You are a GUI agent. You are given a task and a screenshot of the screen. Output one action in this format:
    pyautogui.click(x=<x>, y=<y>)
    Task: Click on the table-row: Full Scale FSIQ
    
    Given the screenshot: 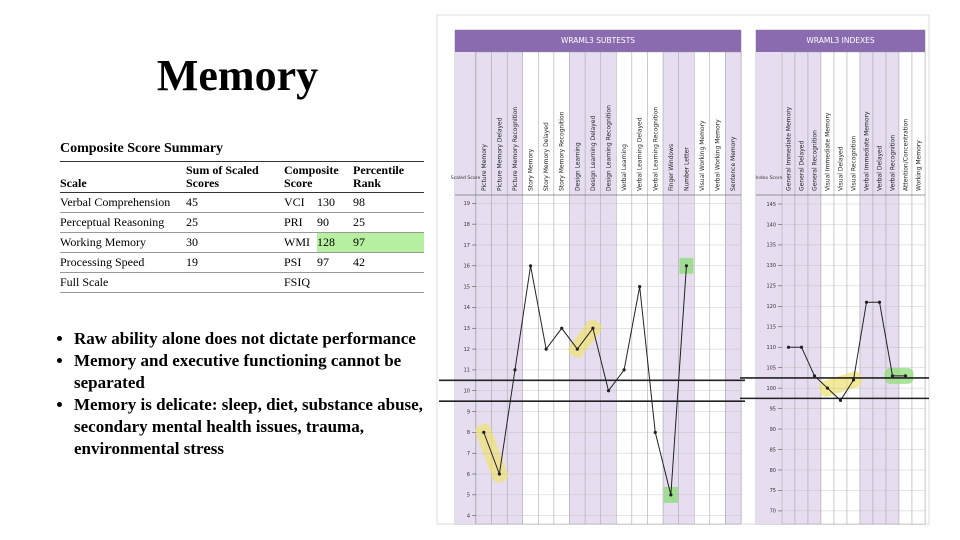 What is the action you would take?
    pyautogui.click(x=242, y=282)
    